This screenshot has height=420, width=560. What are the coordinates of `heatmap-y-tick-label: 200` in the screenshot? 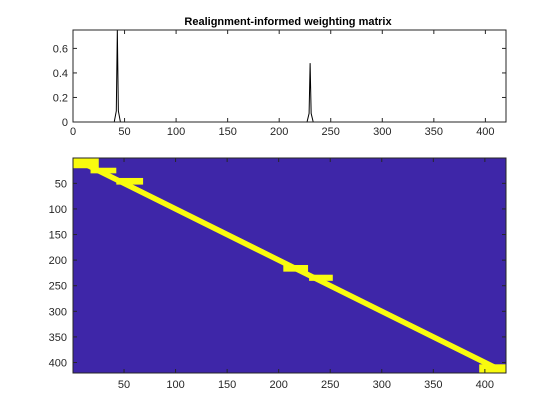 It's located at (58, 261).